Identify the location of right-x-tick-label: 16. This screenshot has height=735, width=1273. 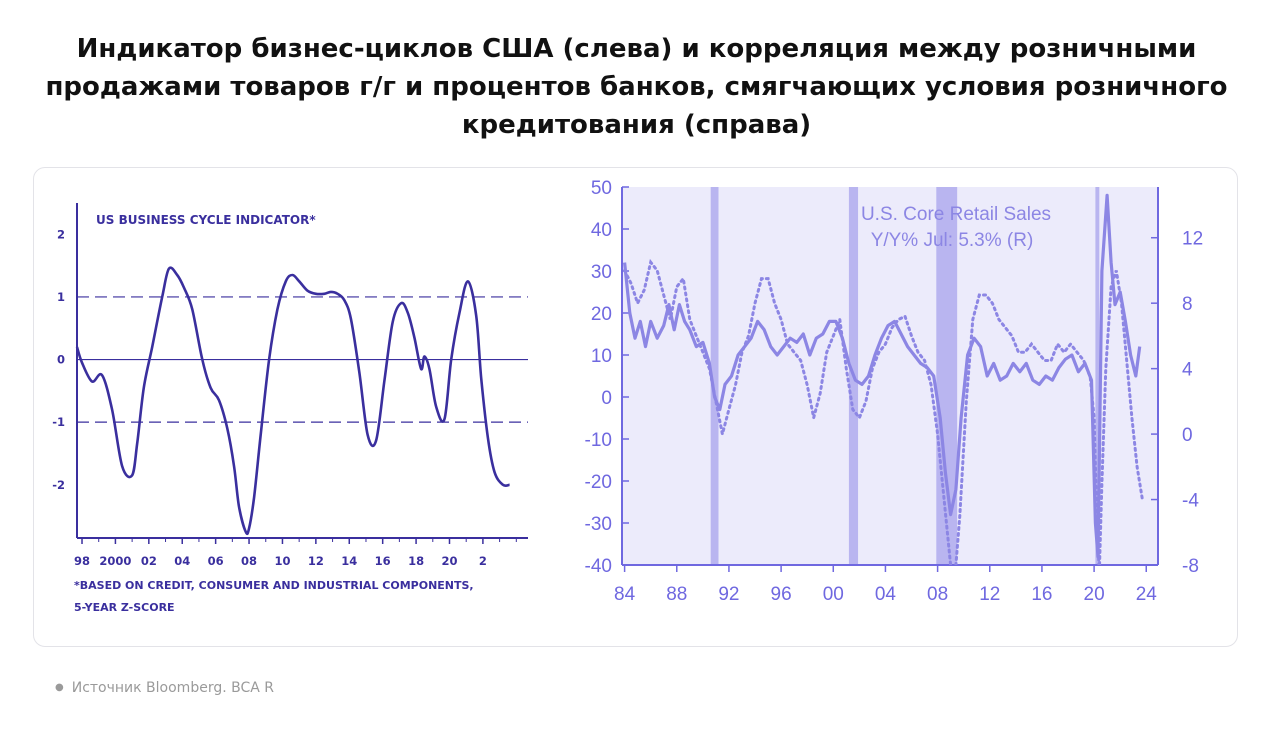
(1041, 594).